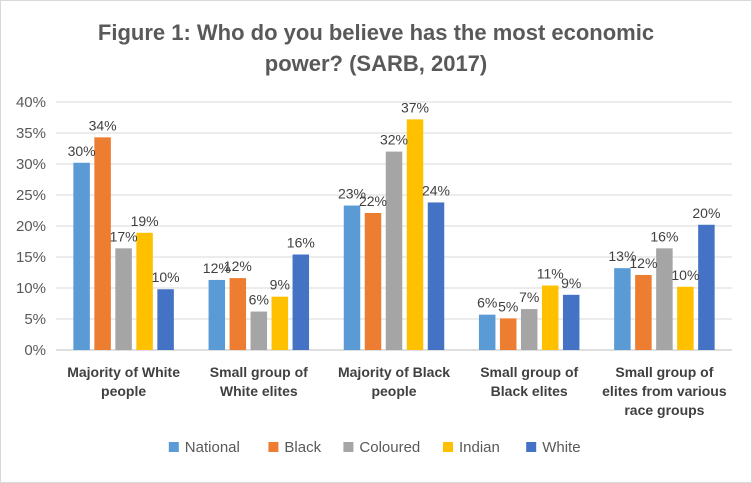  What do you see at coordinates (448, 447) in the screenshot?
I see `legend-swatch-indian` at bounding box center [448, 447].